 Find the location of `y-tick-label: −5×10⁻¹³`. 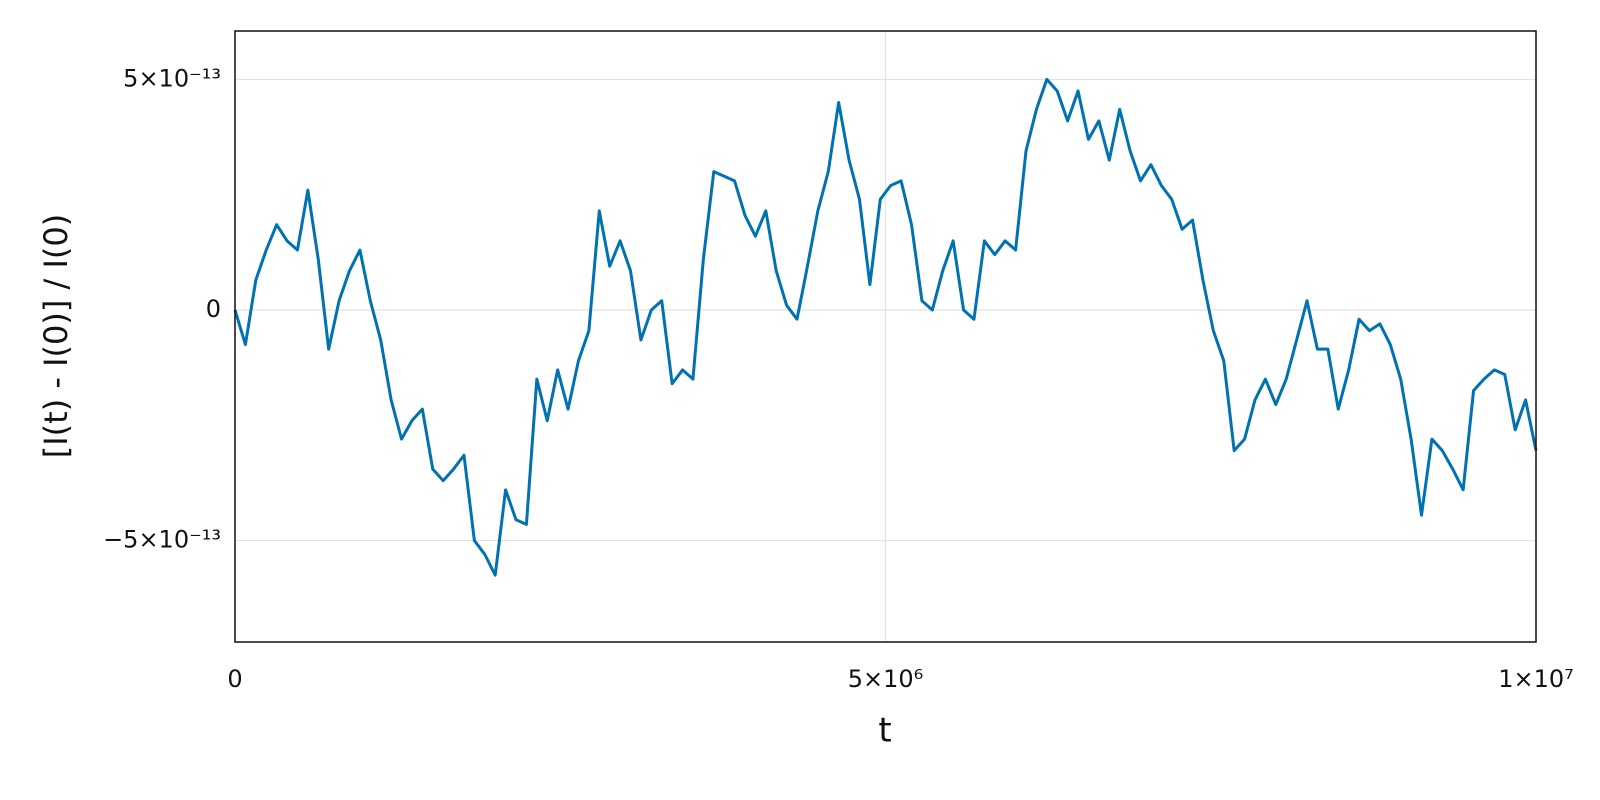

y-tick-label: −5×10⁻¹³ is located at coordinates (162, 540).